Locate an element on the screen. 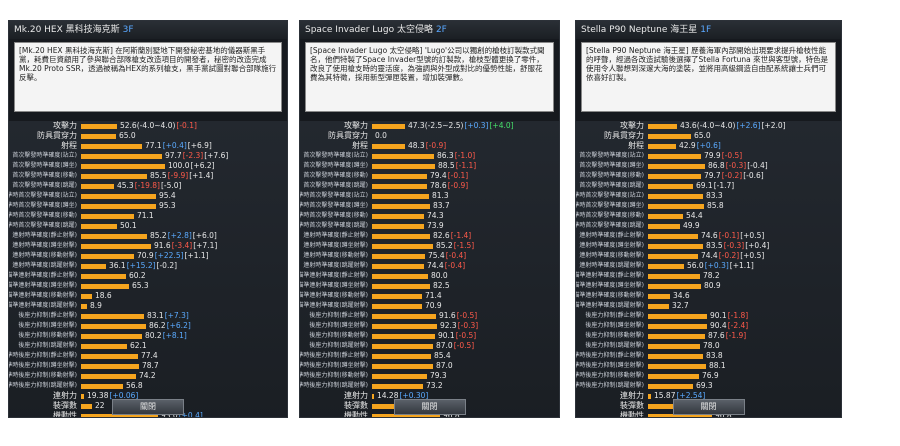  stat-value: 80.2[+8.1] is located at coordinates (166, 336).